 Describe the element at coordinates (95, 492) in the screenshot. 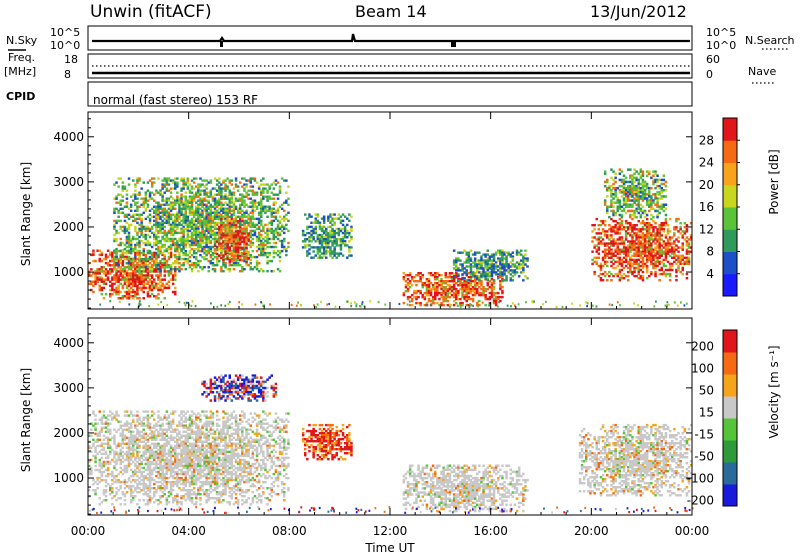

I see `velocity-cell` at that location.